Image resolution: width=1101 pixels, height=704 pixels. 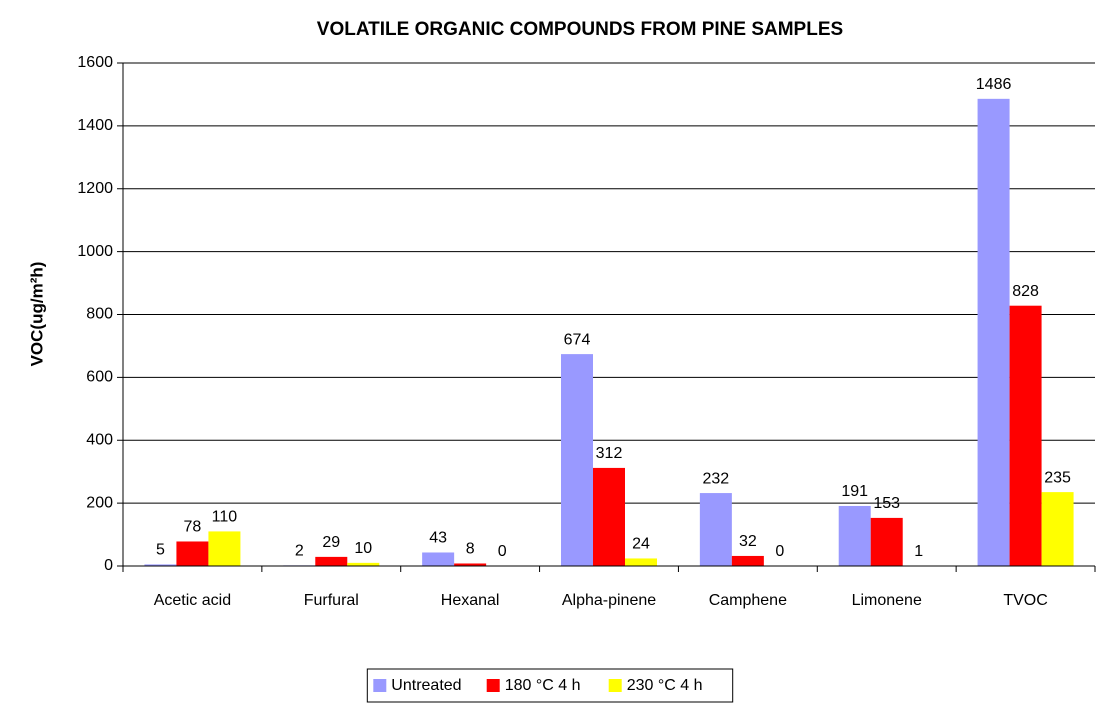 I want to click on data-label: 674, so click(x=577, y=339).